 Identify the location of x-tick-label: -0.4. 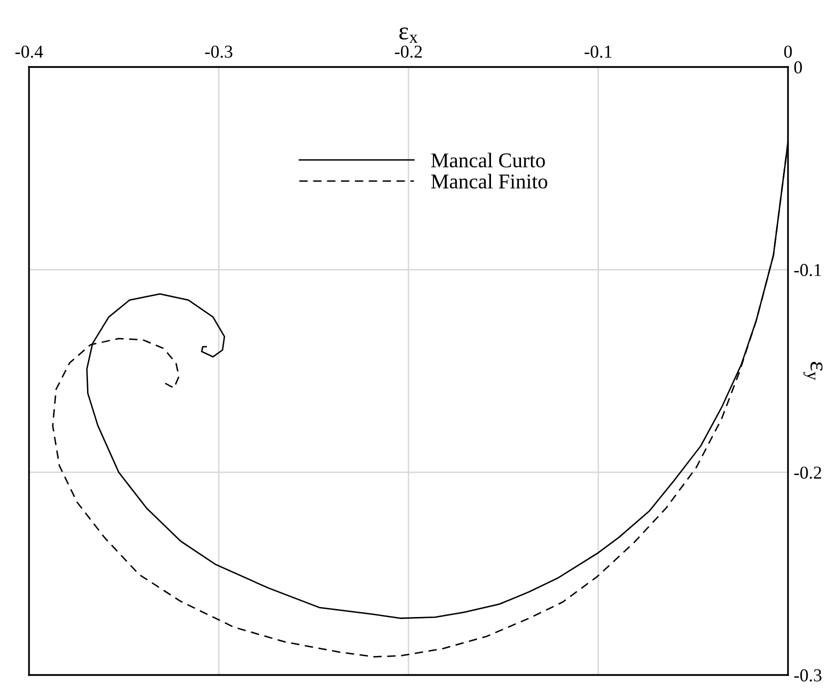
(29, 52).